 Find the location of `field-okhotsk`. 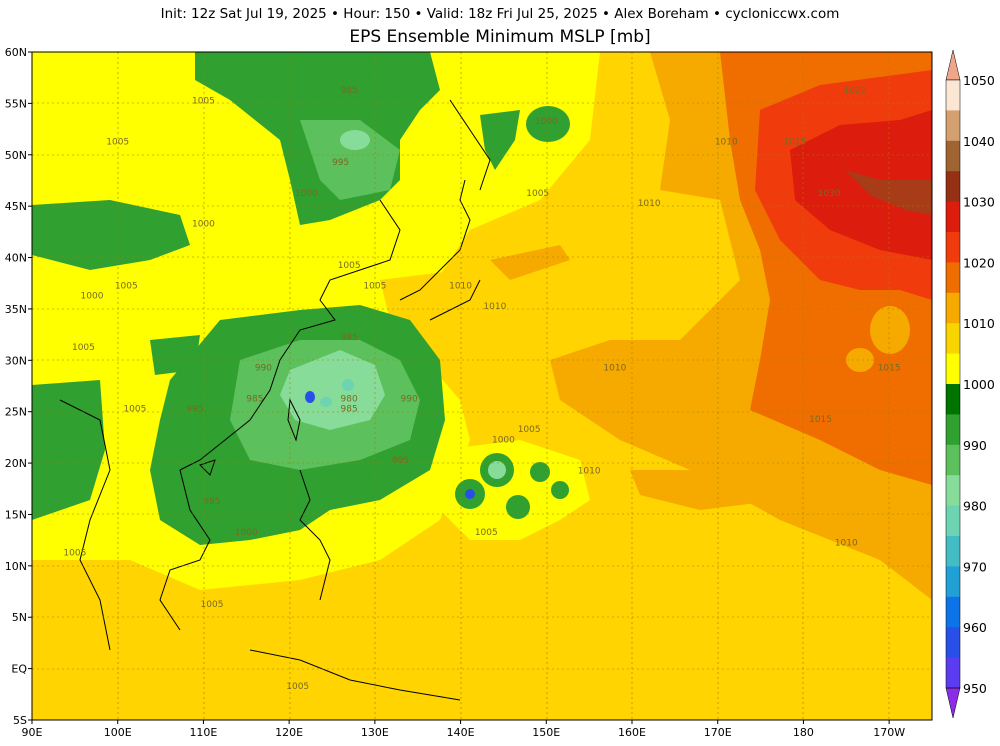

field-okhotsk is located at coordinates (548, 124).